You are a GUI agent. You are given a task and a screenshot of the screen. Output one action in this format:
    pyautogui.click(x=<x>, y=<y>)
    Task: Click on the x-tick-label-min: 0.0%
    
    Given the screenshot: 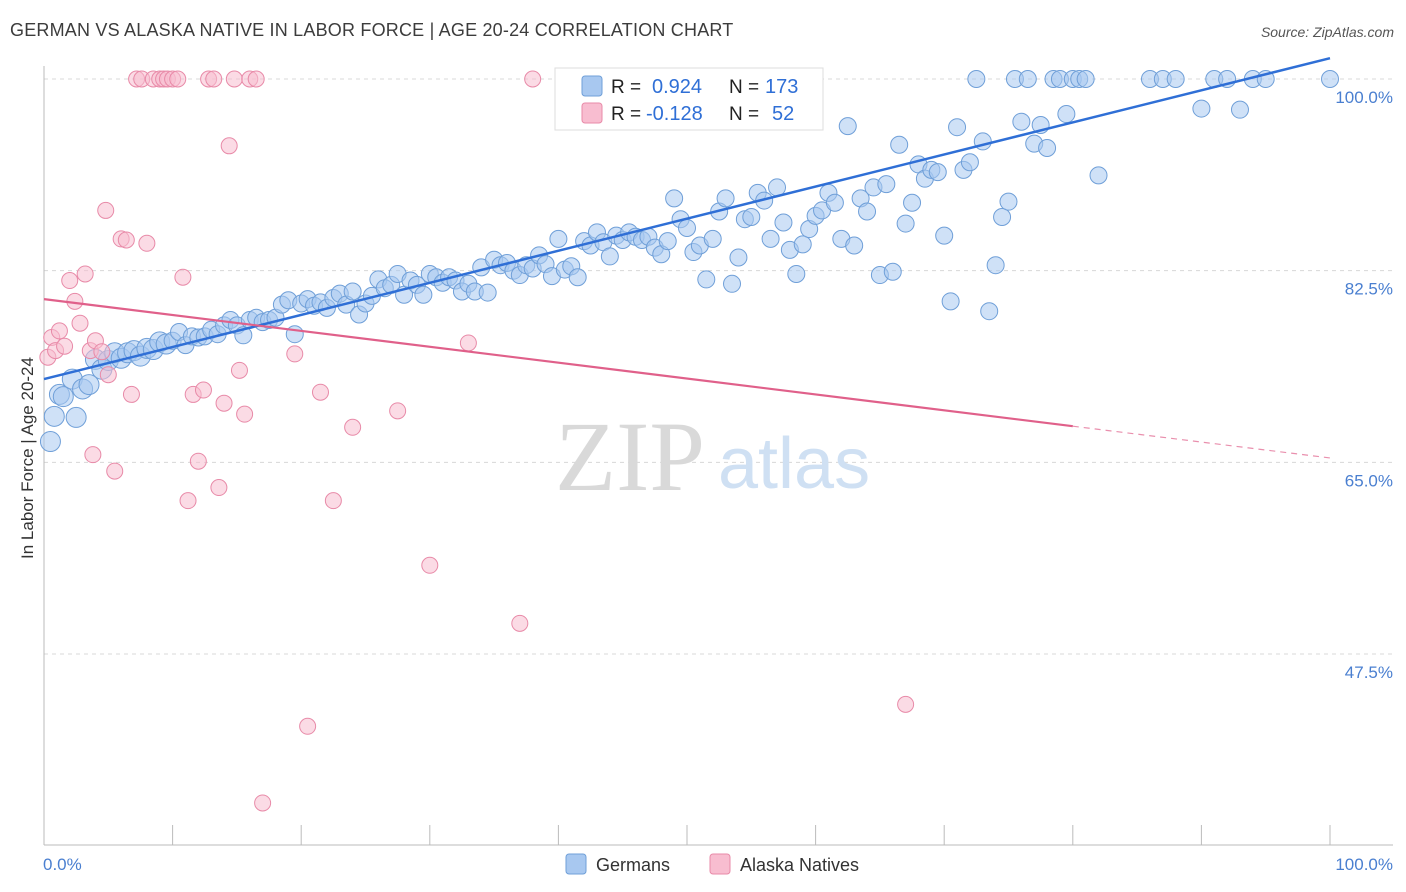 What is the action you would take?
    pyautogui.click(x=62, y=864)
    